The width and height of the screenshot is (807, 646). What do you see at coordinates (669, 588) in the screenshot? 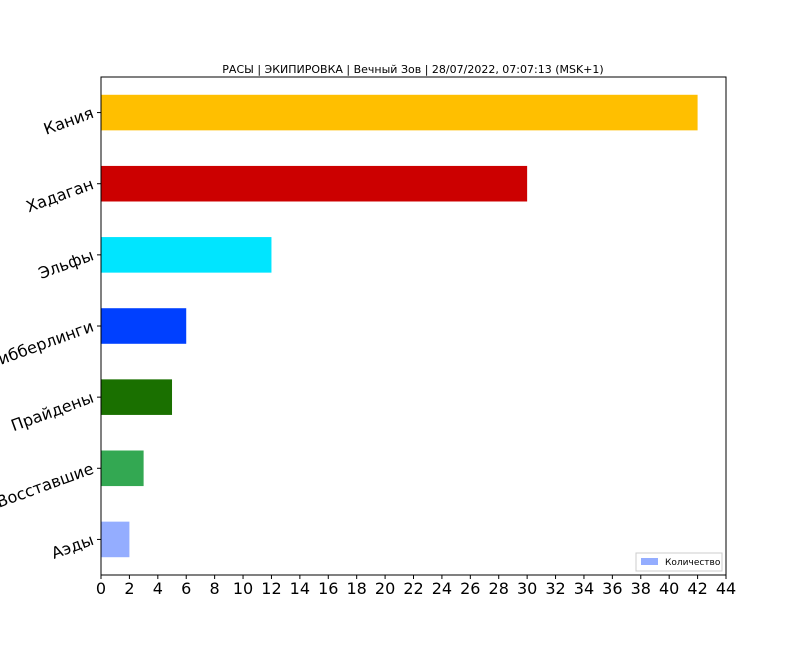
I see `x-tick-label: 40` at bounding box center [669, 588].